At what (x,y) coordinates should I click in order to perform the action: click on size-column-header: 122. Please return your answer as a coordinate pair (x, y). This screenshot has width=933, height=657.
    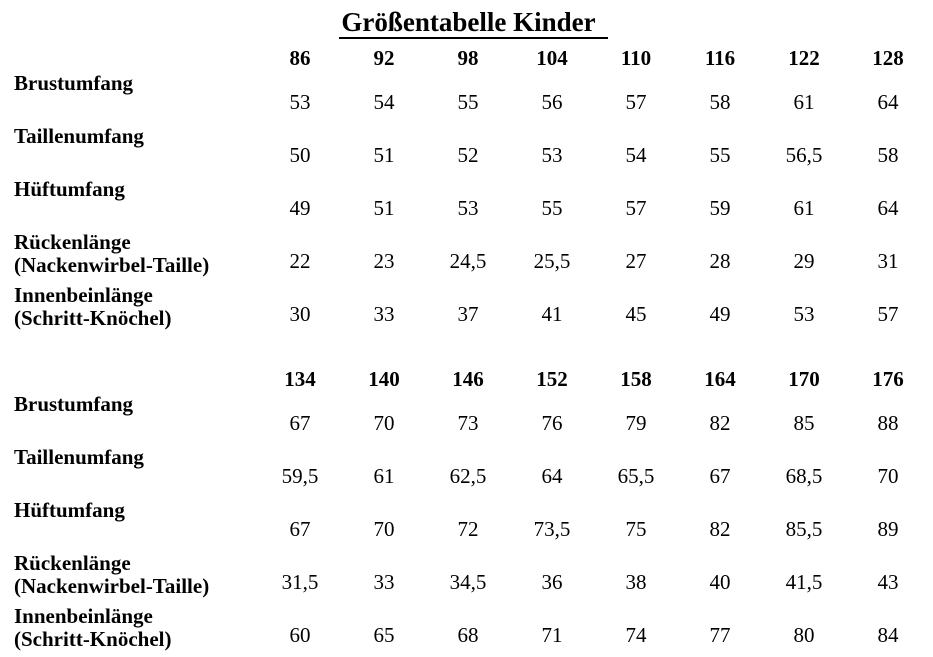
    Looking at the image, I should click on (804, 58).